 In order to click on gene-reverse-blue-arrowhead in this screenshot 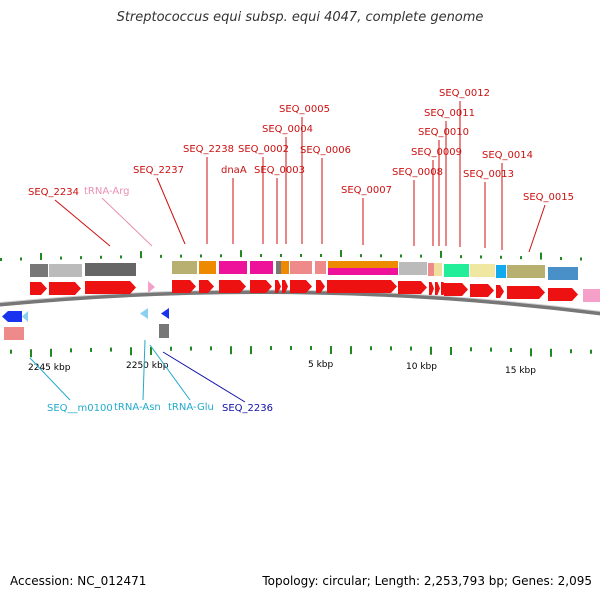, I will do `click(5, 316)`.